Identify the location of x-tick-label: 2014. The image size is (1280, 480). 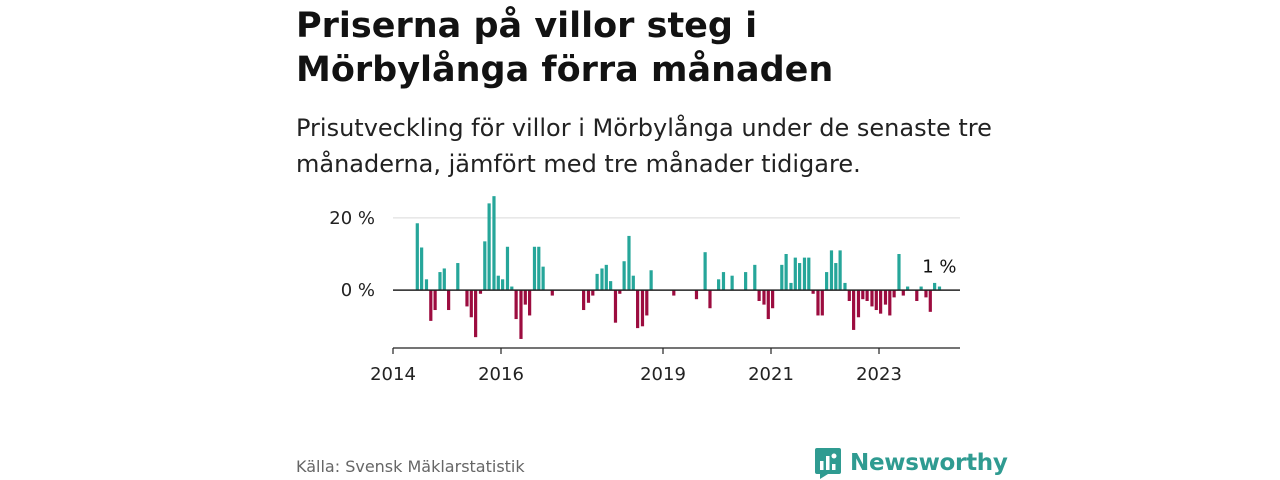
(393, 374).